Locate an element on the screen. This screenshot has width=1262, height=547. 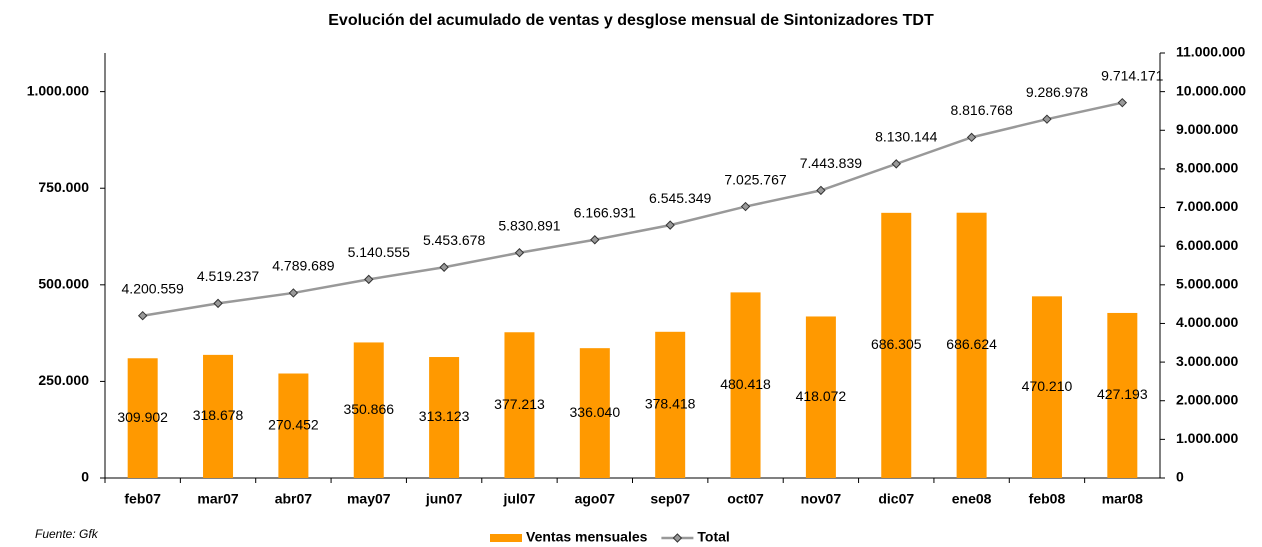
y2-tick-label: 11.000.000 is located at coordinates (1211, 52).